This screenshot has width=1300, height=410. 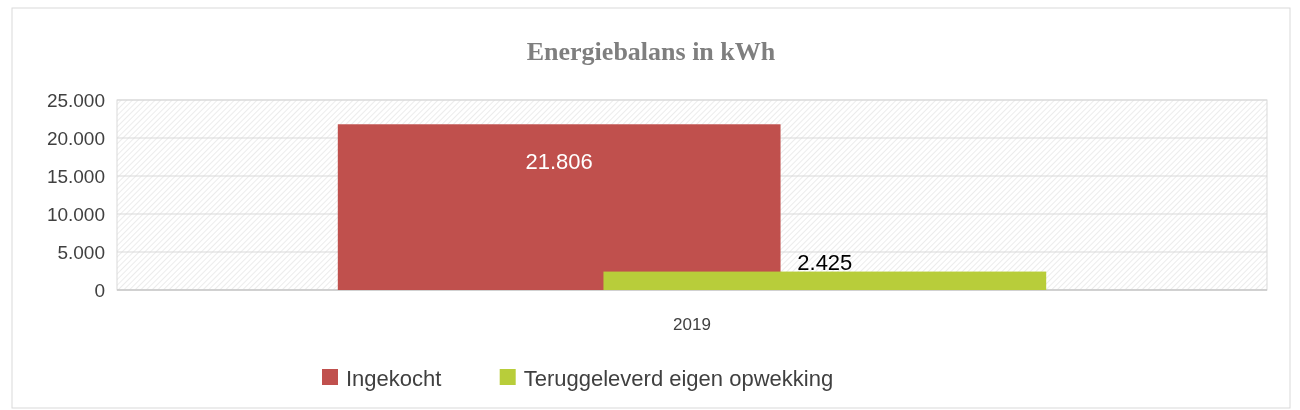 What do you see at coordinates (692, 324) in the screenshot?
I see `x-tick-label: 2019` at bounding box center [692, 324].